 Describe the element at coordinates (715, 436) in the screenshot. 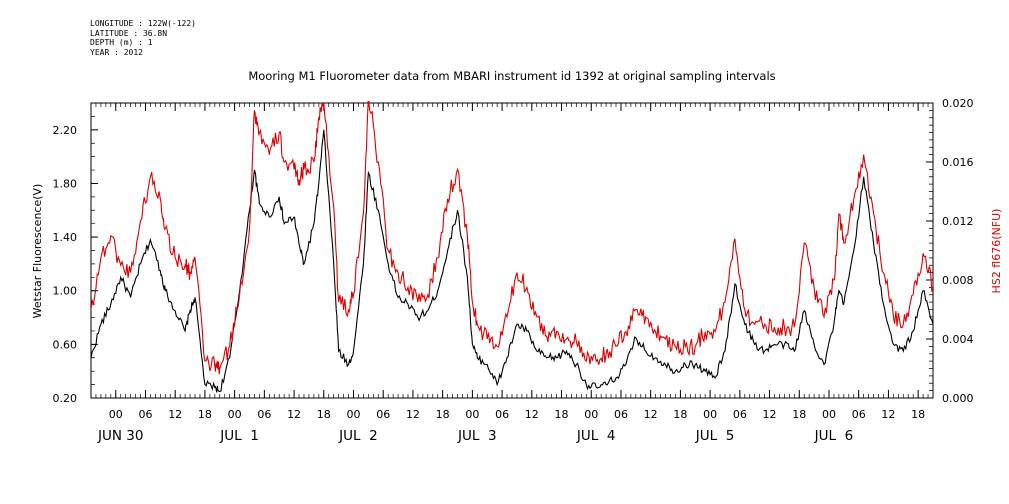

I see `x-day-label: JUL 5` at that location.